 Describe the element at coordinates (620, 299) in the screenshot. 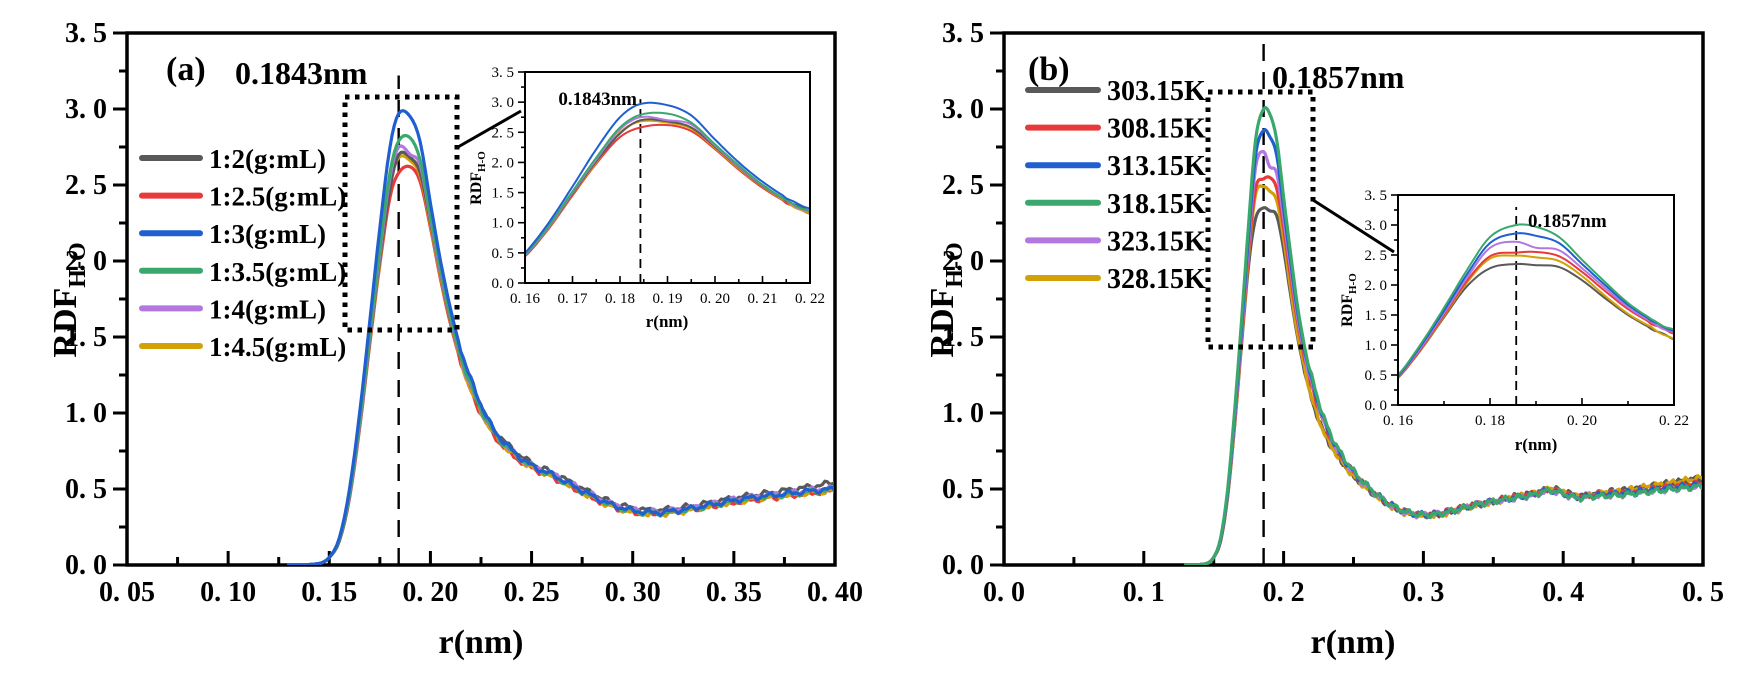

I see `panel-a-inset-x-tick-label: 0. 18` at that location.